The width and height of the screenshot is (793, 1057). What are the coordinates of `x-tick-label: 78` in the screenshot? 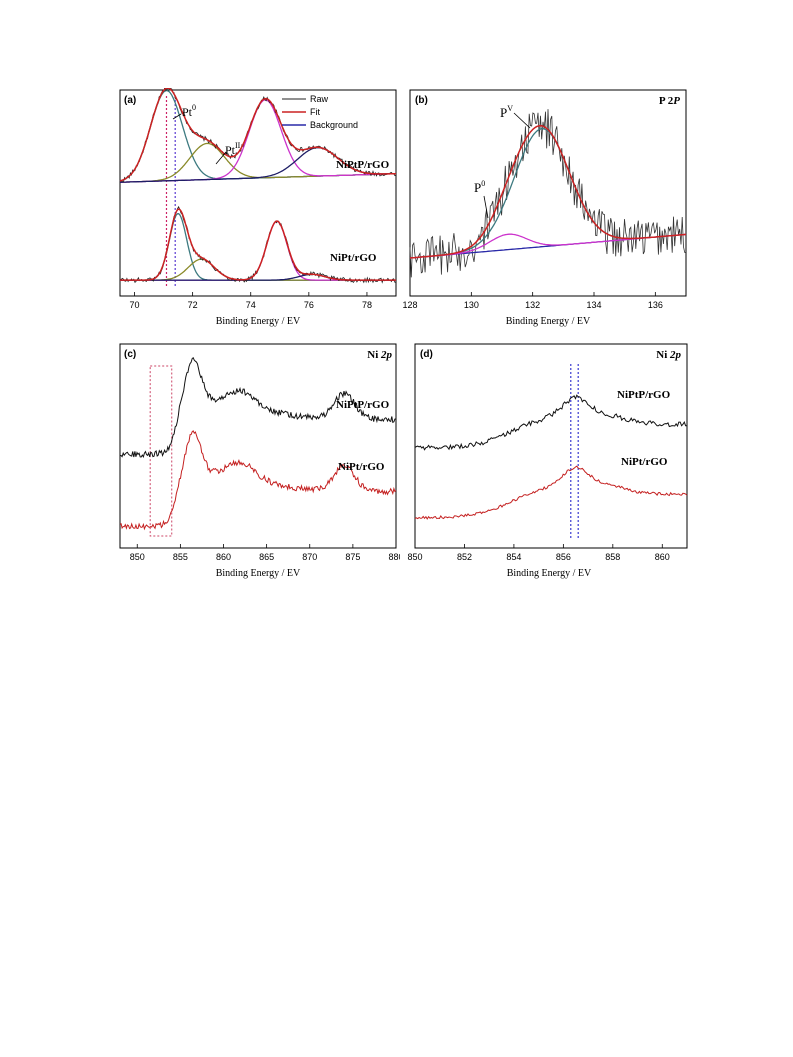 It's located at (367, 305).